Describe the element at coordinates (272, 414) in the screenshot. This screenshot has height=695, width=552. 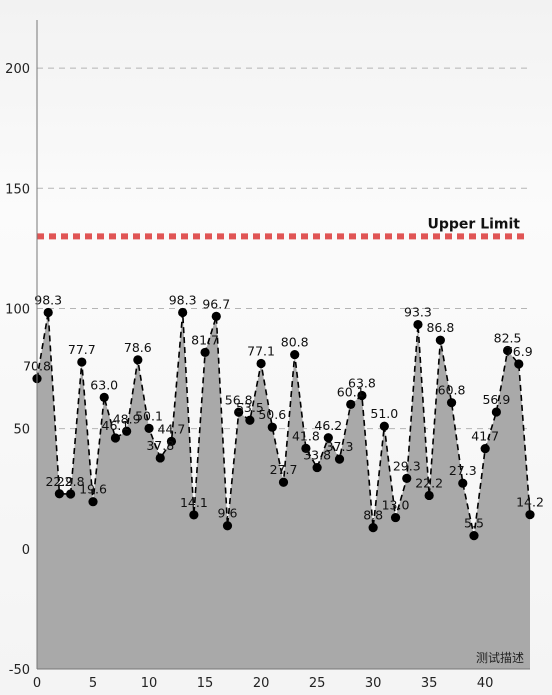
I see `data-label: 50.6` at that location.